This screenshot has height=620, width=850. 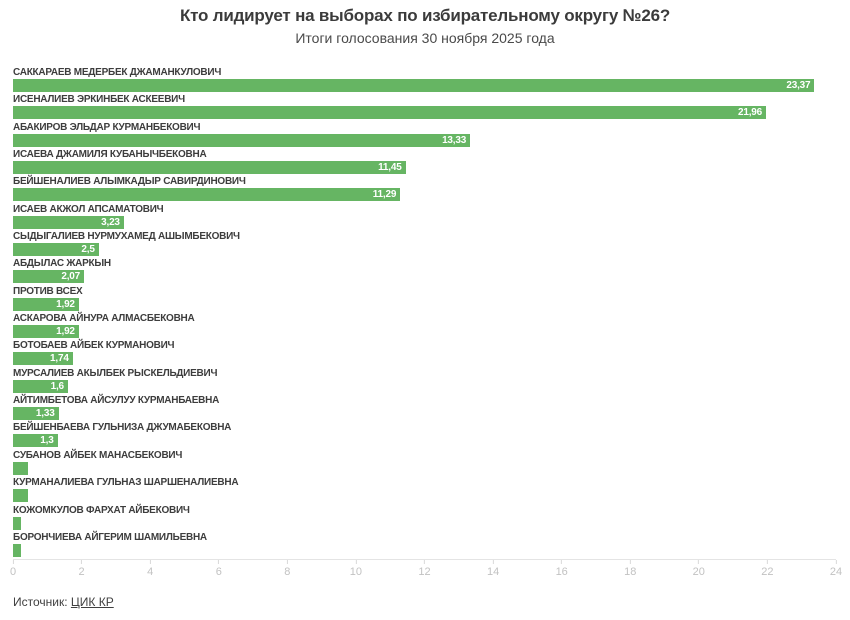 I want to click on candidate-name: ИСАЕВА ДЖАМИЛЯ КУБАНЫЧБЕКОВНА, so click(x=110, y=155).